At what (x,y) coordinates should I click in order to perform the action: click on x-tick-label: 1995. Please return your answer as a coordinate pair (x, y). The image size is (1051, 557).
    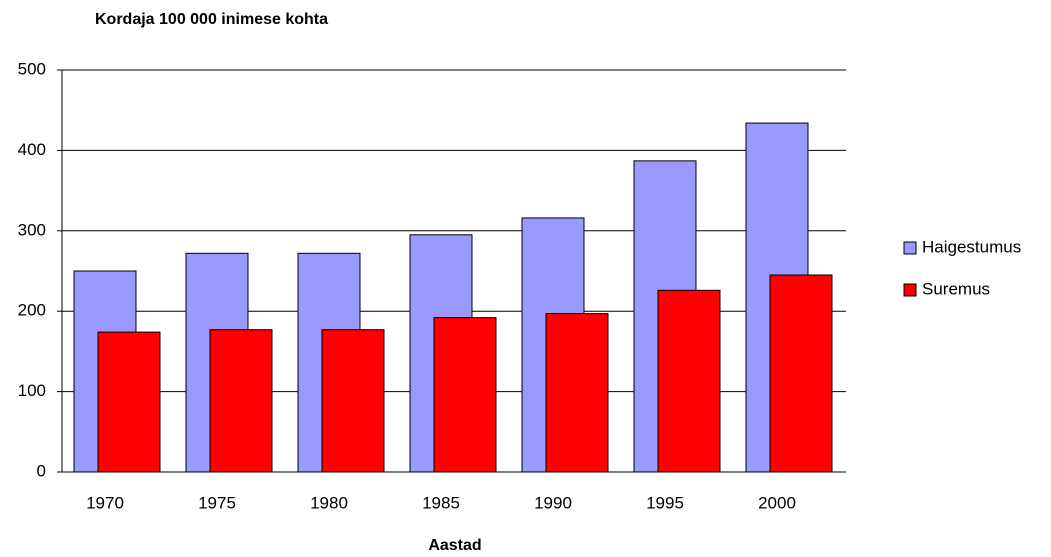
    Looking at the image, I should click on (665, 502).